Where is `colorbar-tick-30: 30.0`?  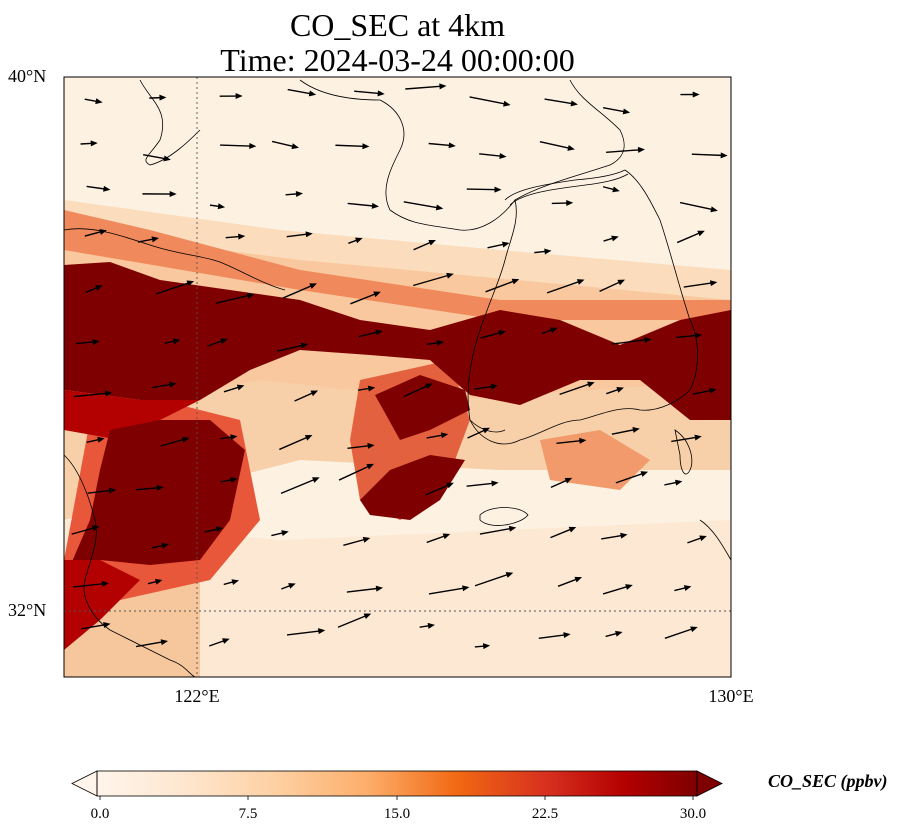 colorbar-tick-30: 30.0 is located at coordinates (693, 814).